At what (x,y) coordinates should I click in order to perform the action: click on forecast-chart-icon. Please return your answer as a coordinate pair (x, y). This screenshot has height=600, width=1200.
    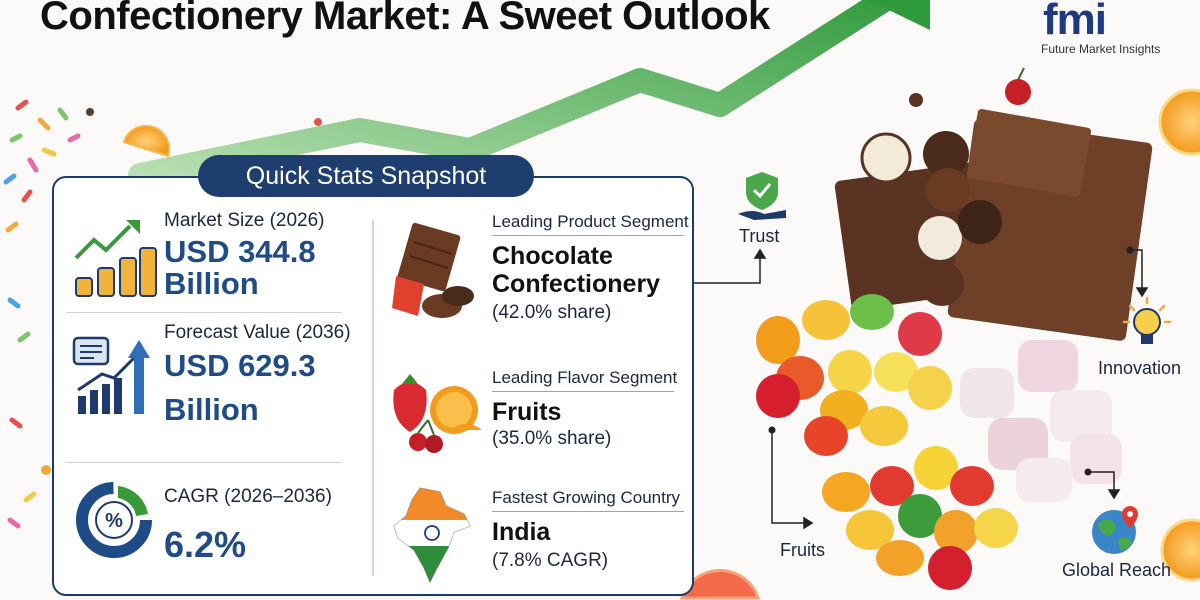
    Looking at the image, I should click on (111, 375).